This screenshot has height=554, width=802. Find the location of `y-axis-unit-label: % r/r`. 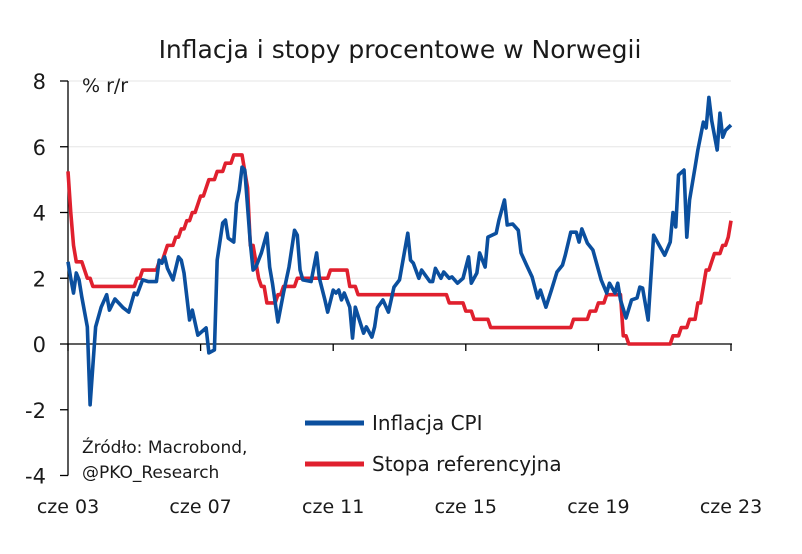

y-axis-unit-label: % r/r is located at coordinates (105, 86).